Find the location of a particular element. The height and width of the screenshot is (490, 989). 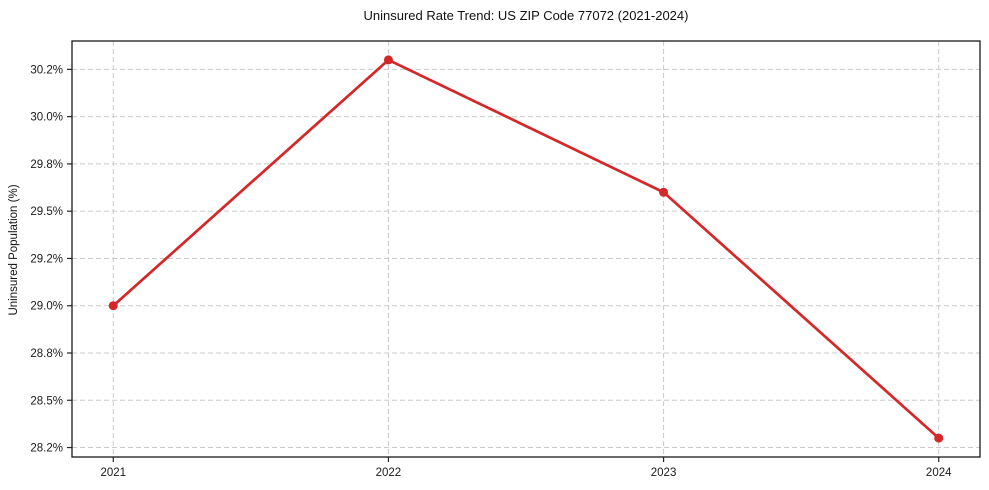

x-tick-label: 2023 is located at coordinates (664, 473).